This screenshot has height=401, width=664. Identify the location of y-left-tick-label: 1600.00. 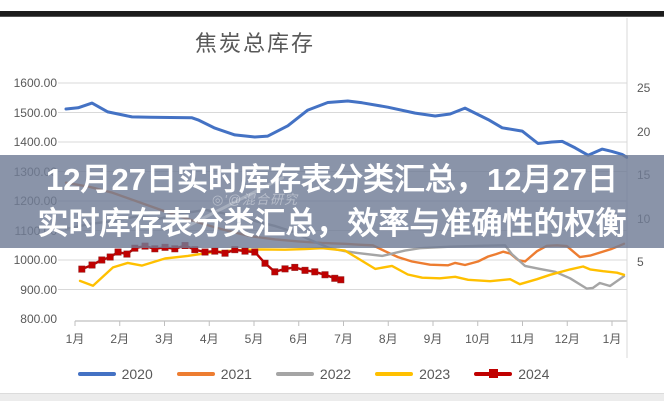
(35, 83).